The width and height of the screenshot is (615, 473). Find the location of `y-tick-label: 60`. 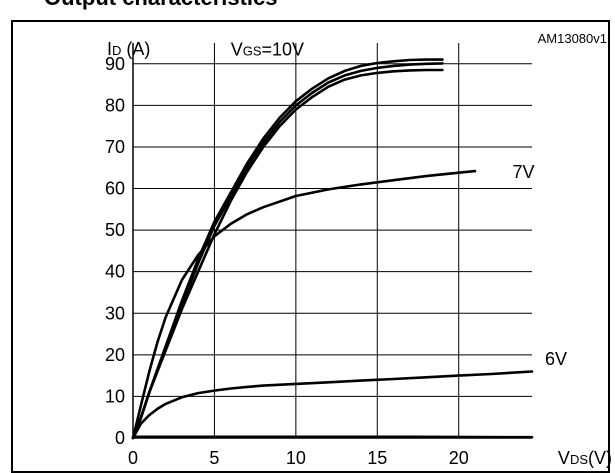

y-tick-label: 60 is located at coordinates (115, 189).